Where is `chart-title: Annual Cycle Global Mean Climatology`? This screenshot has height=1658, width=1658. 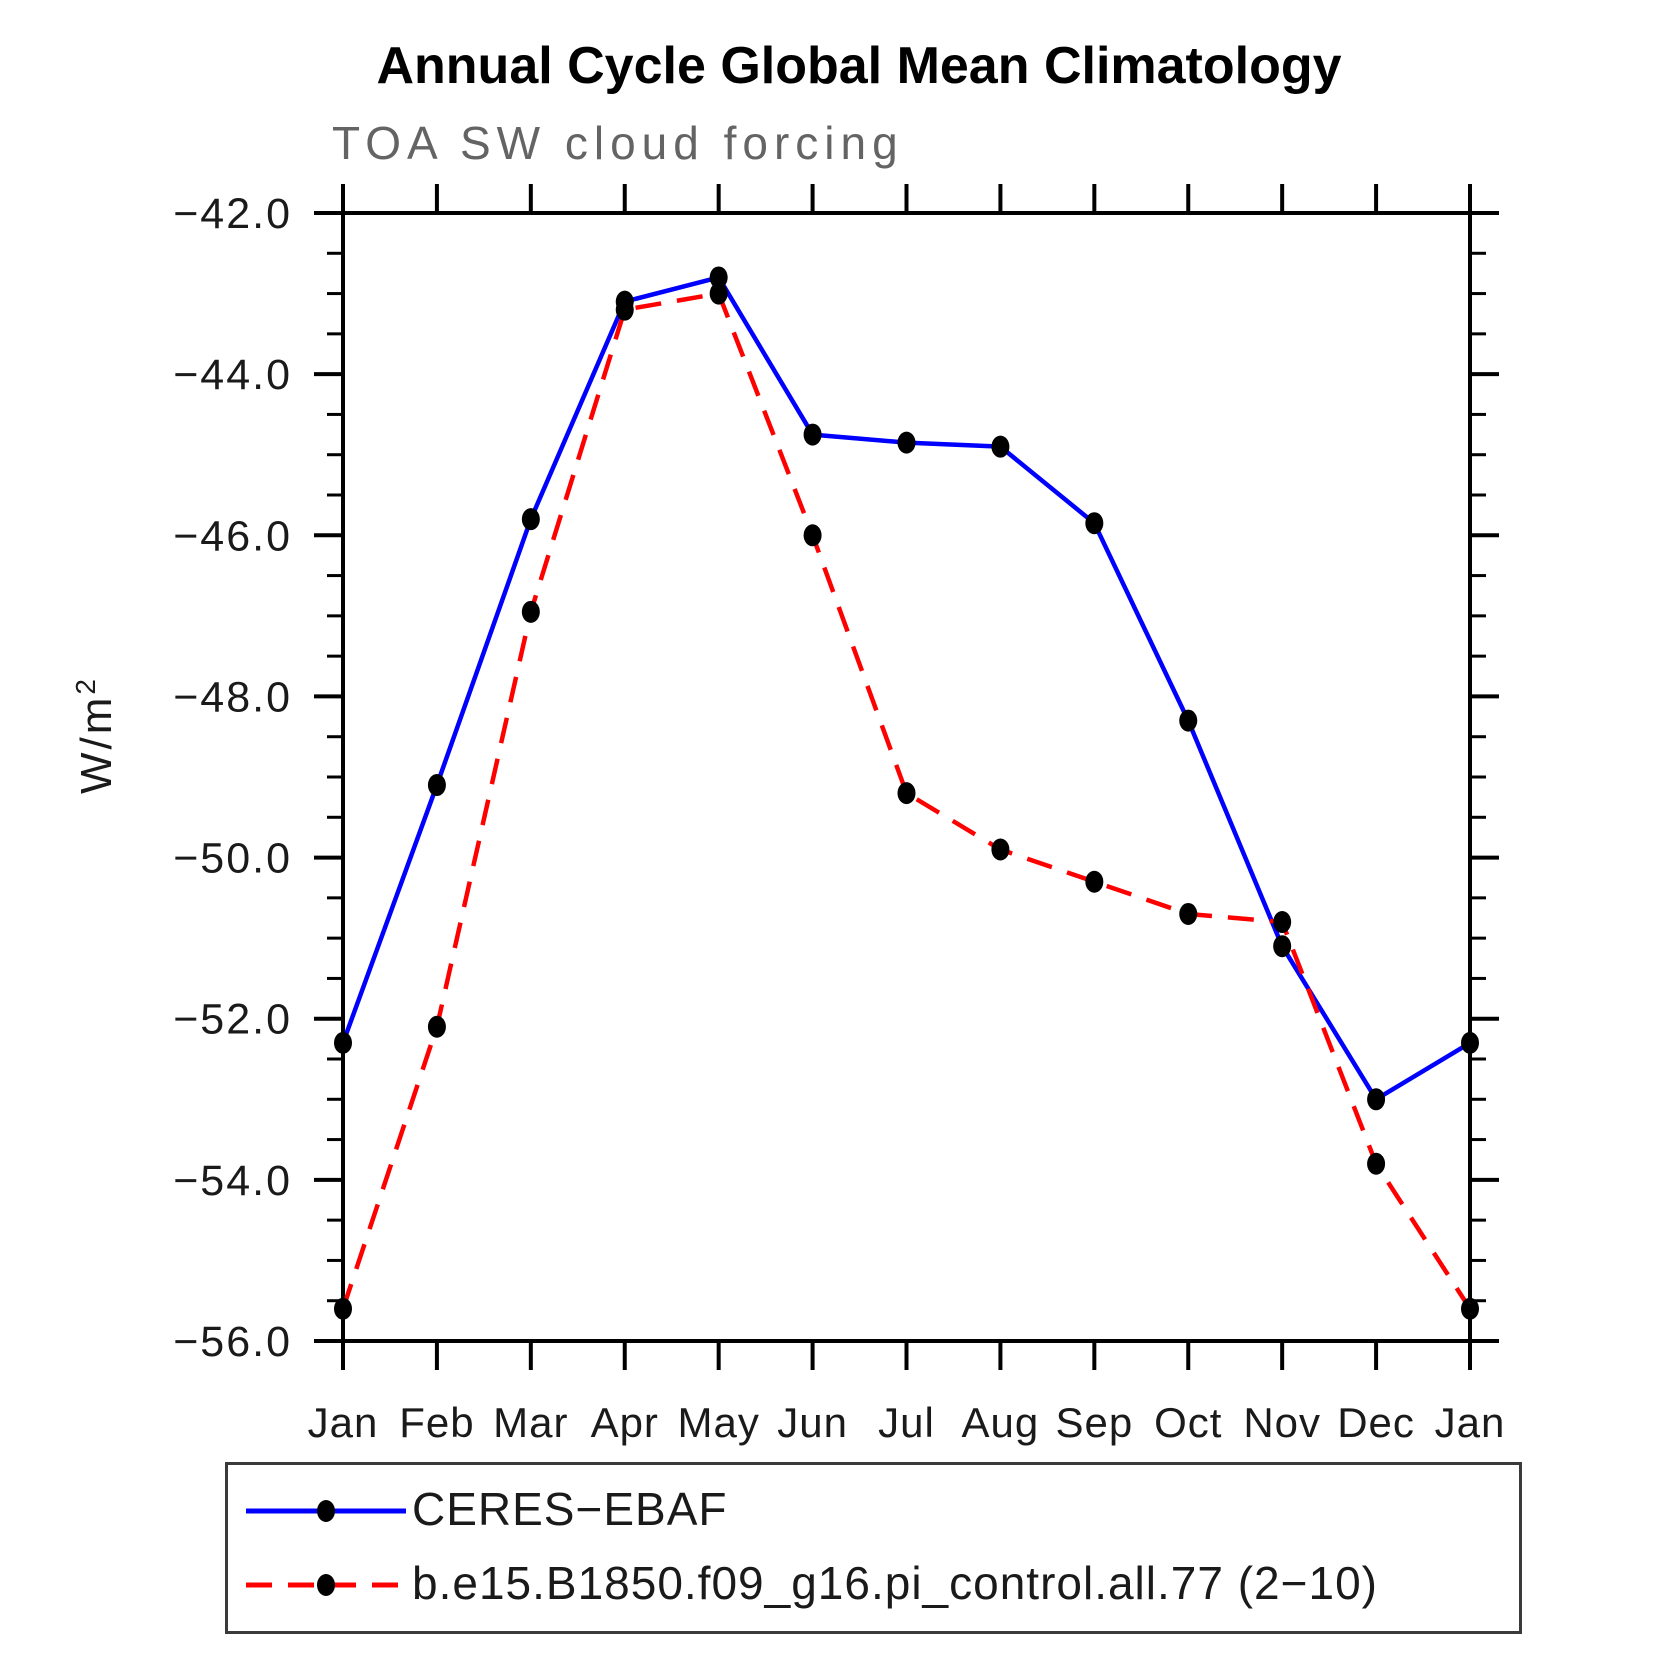 chart-title: Annual Cycle Global Mean Climatology is located at coordinates (859, 66).